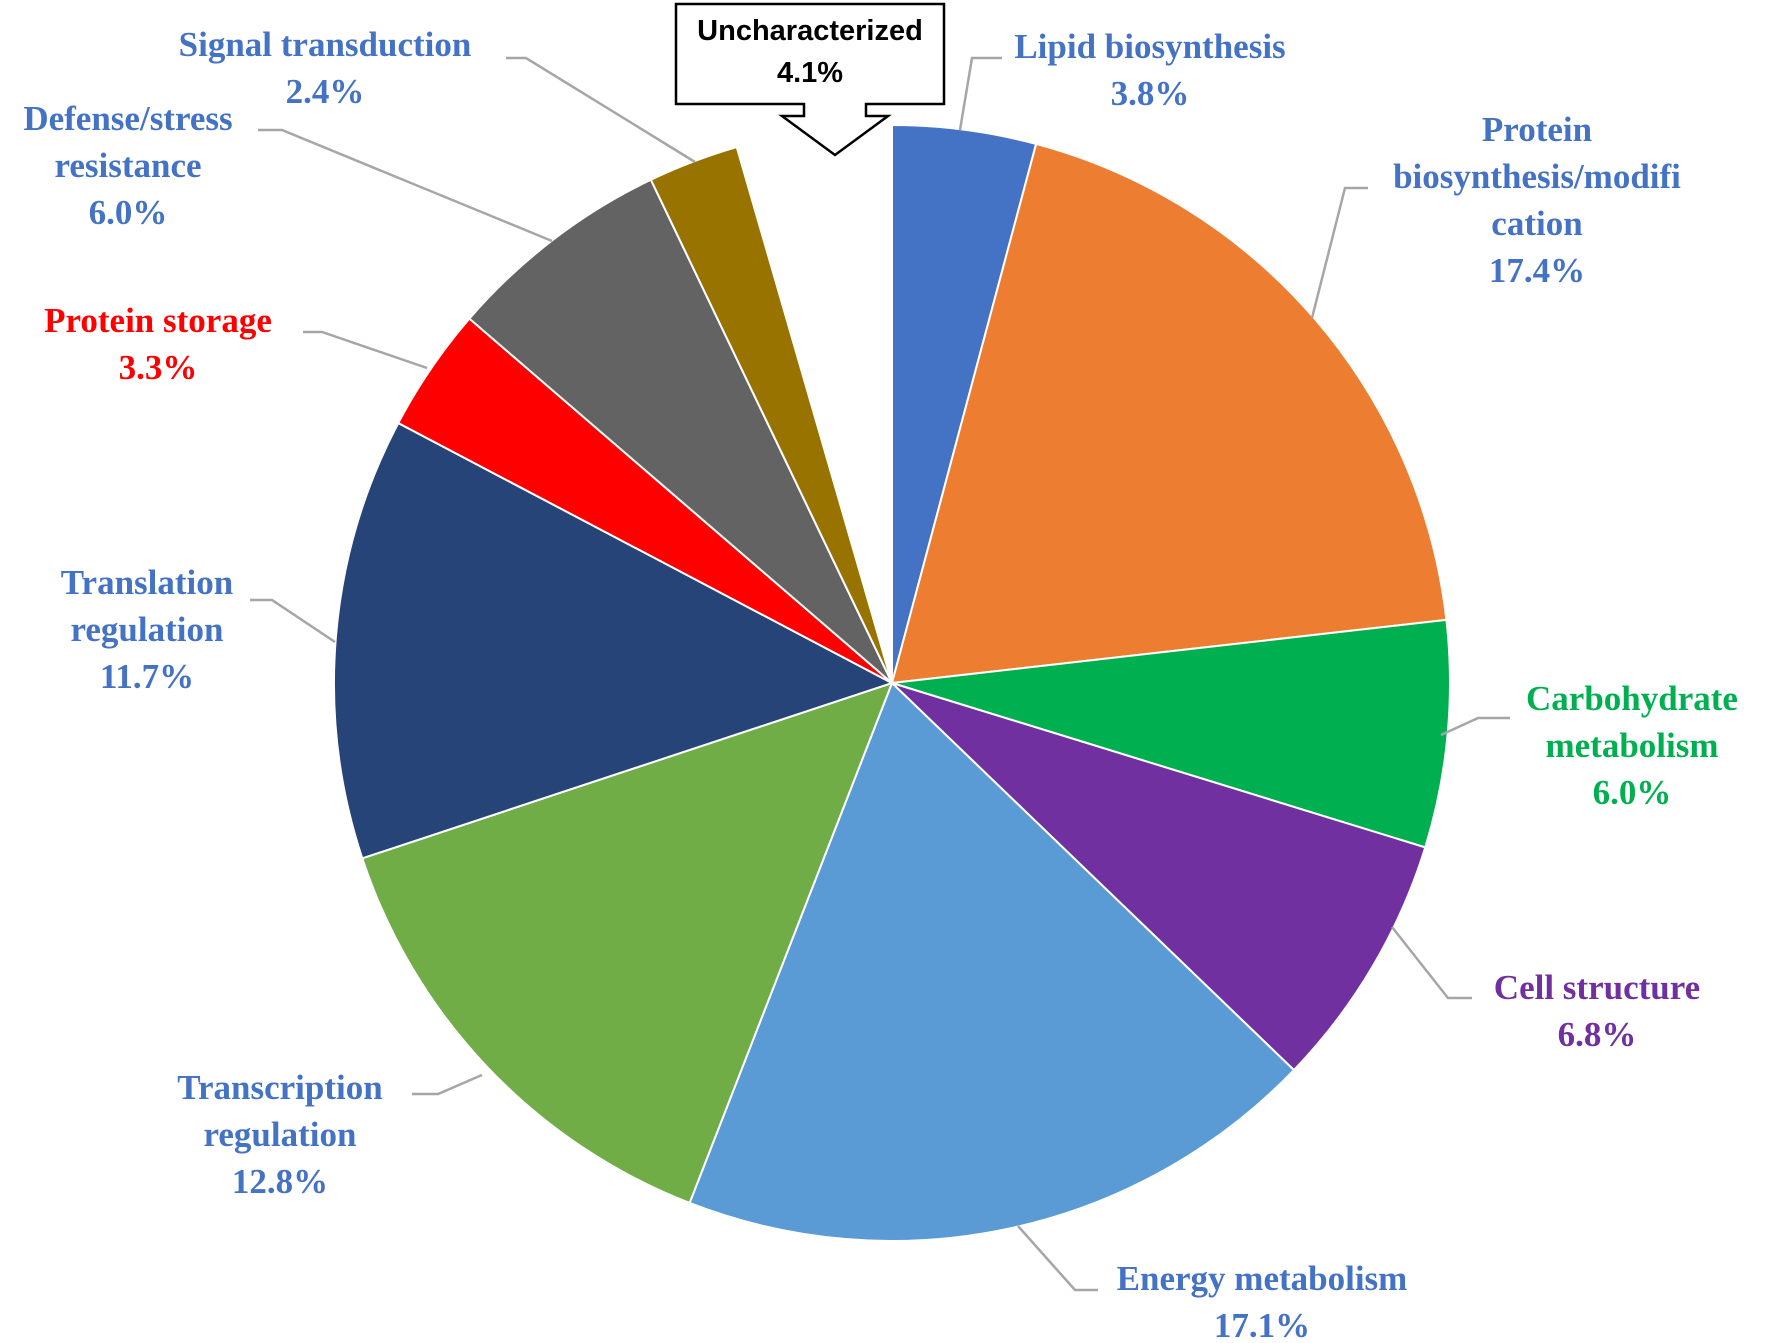  What do you see at coordinates (325, 44) in the screenshot?
I see `slice-label-9: Signal transduction` at bounding box center [325, 44].